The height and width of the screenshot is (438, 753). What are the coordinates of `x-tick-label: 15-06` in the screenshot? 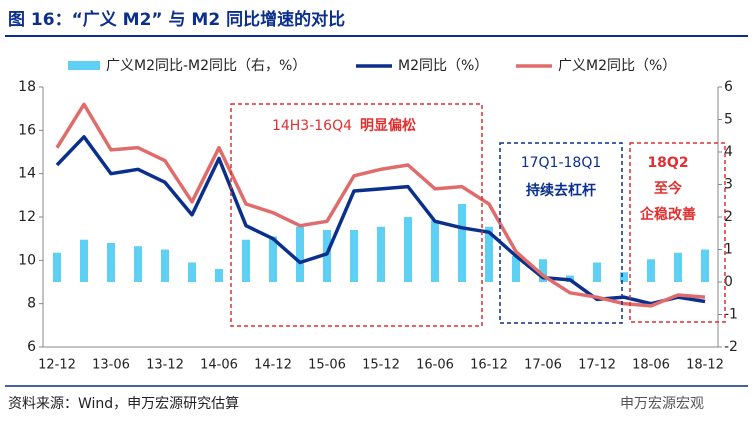 It's located at (327, 365).